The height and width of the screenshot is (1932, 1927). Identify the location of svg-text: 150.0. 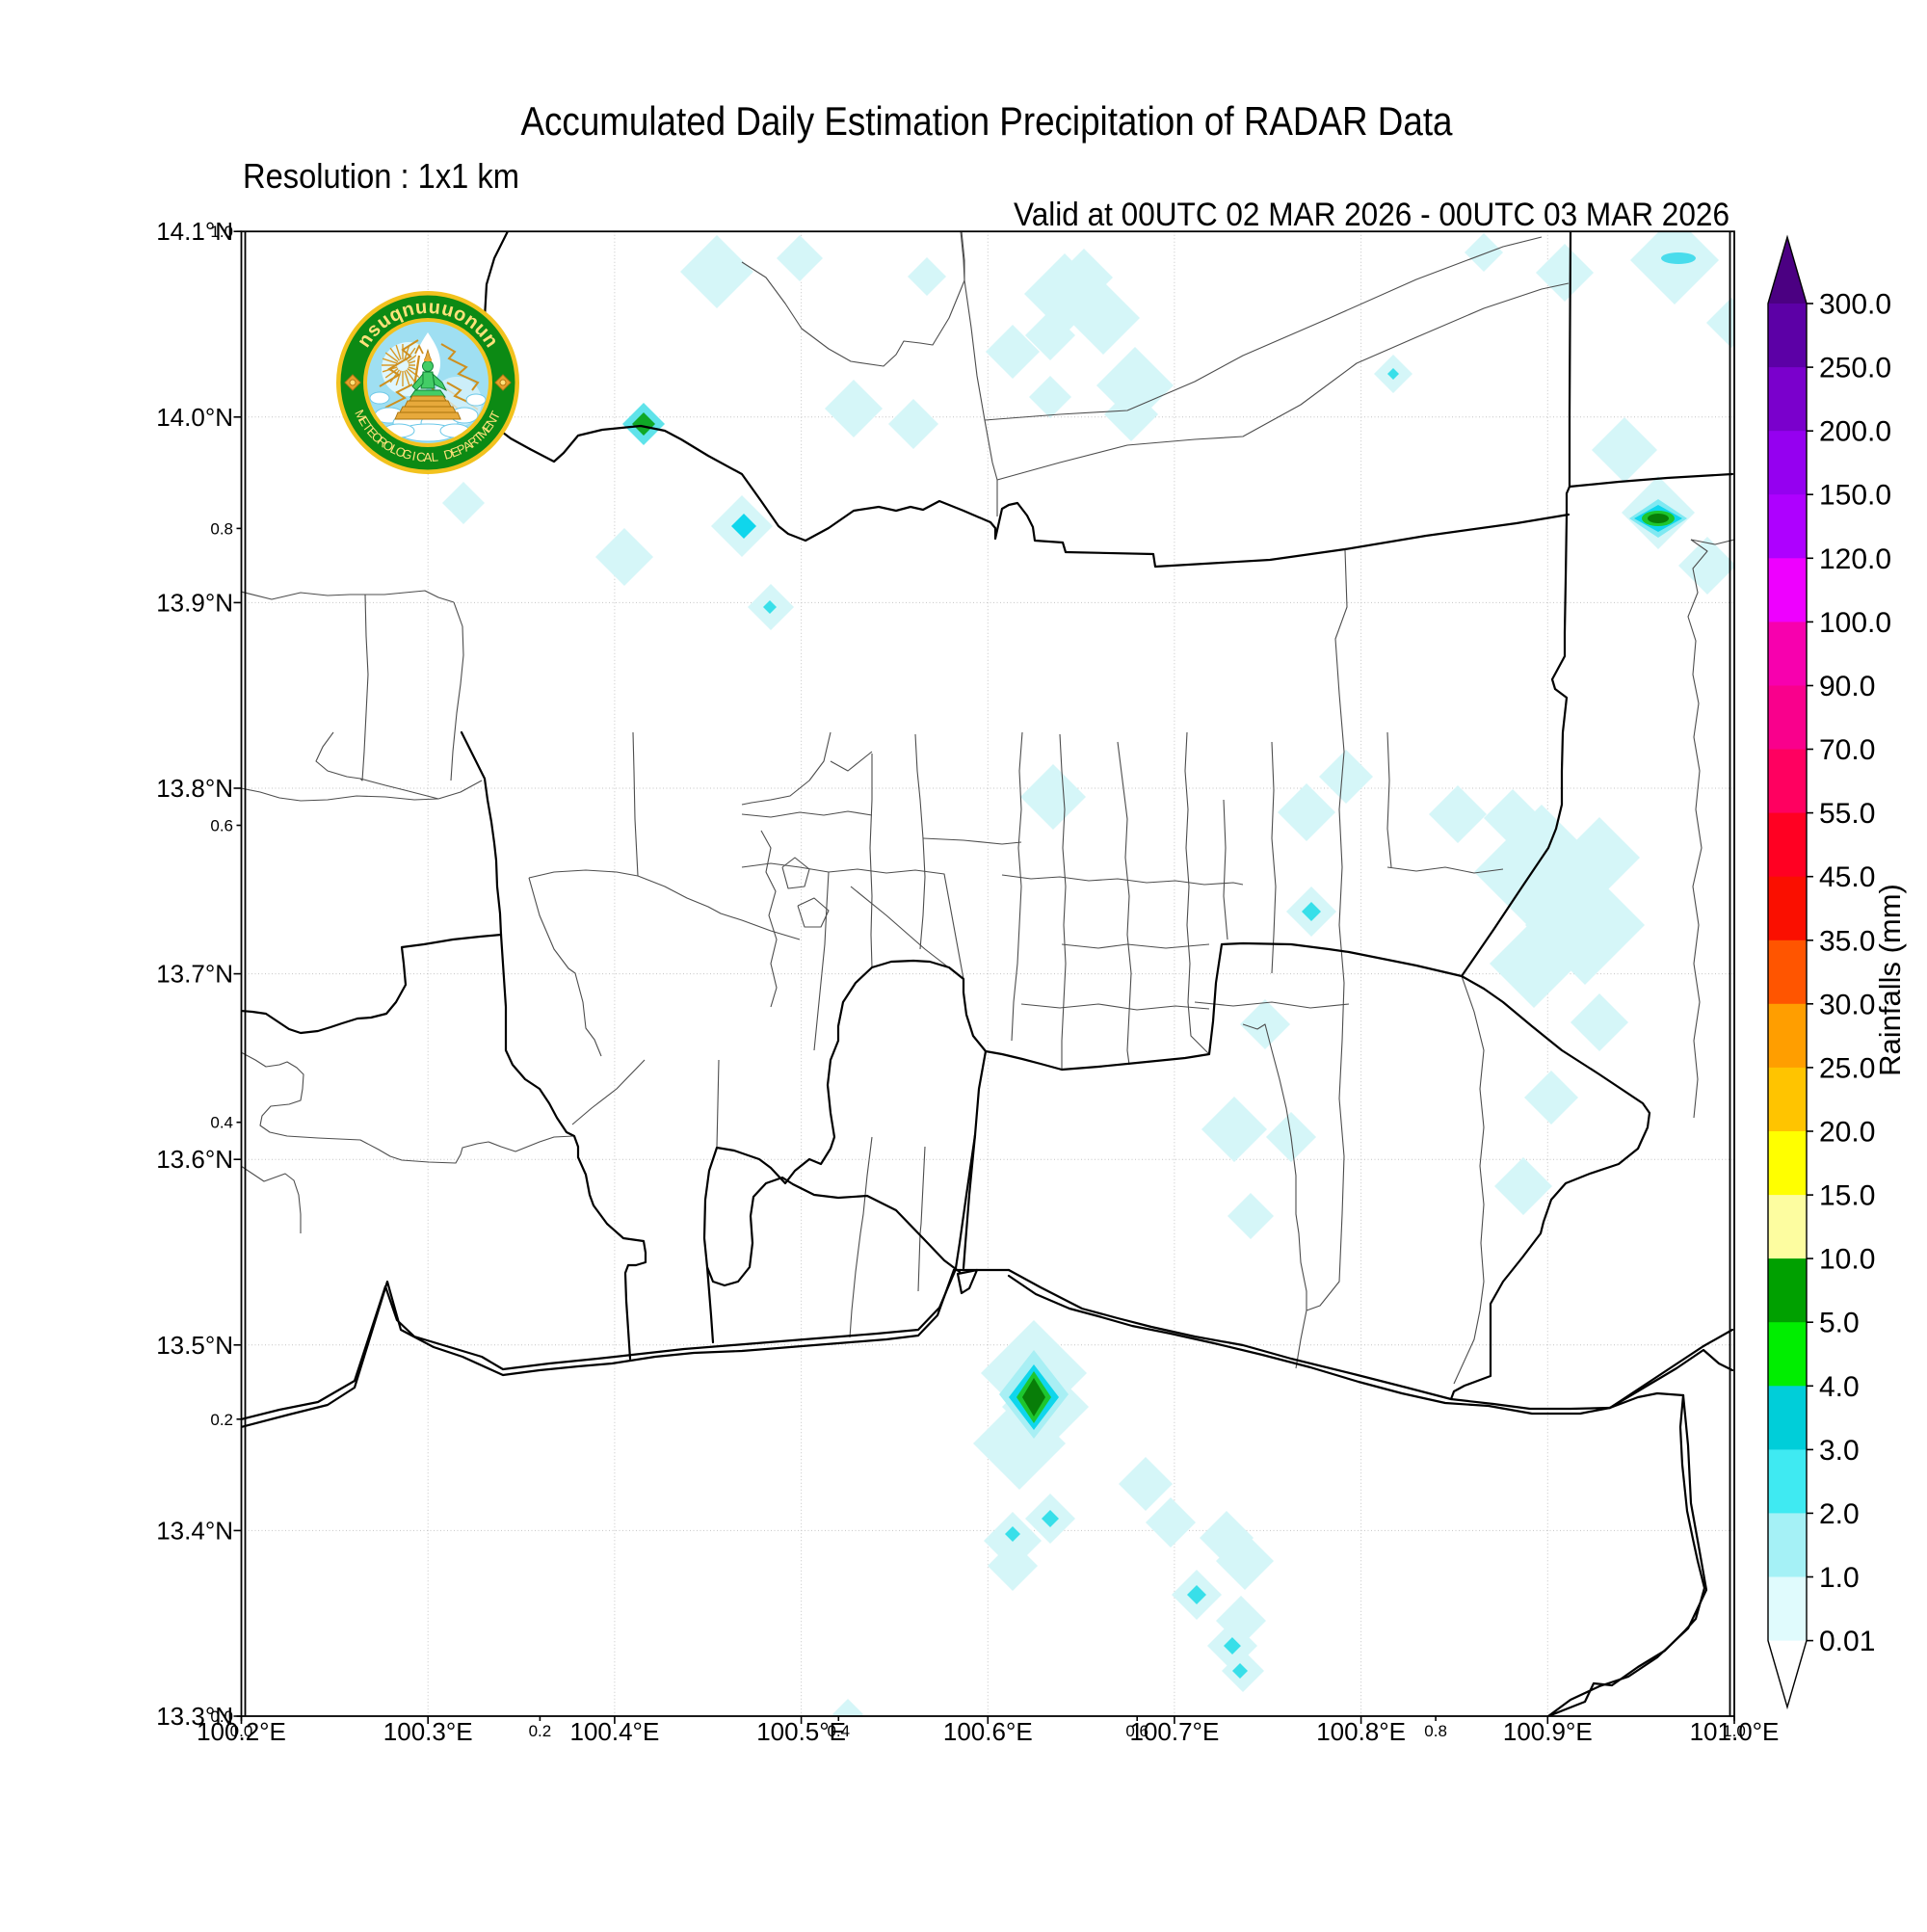
(1855, 496).